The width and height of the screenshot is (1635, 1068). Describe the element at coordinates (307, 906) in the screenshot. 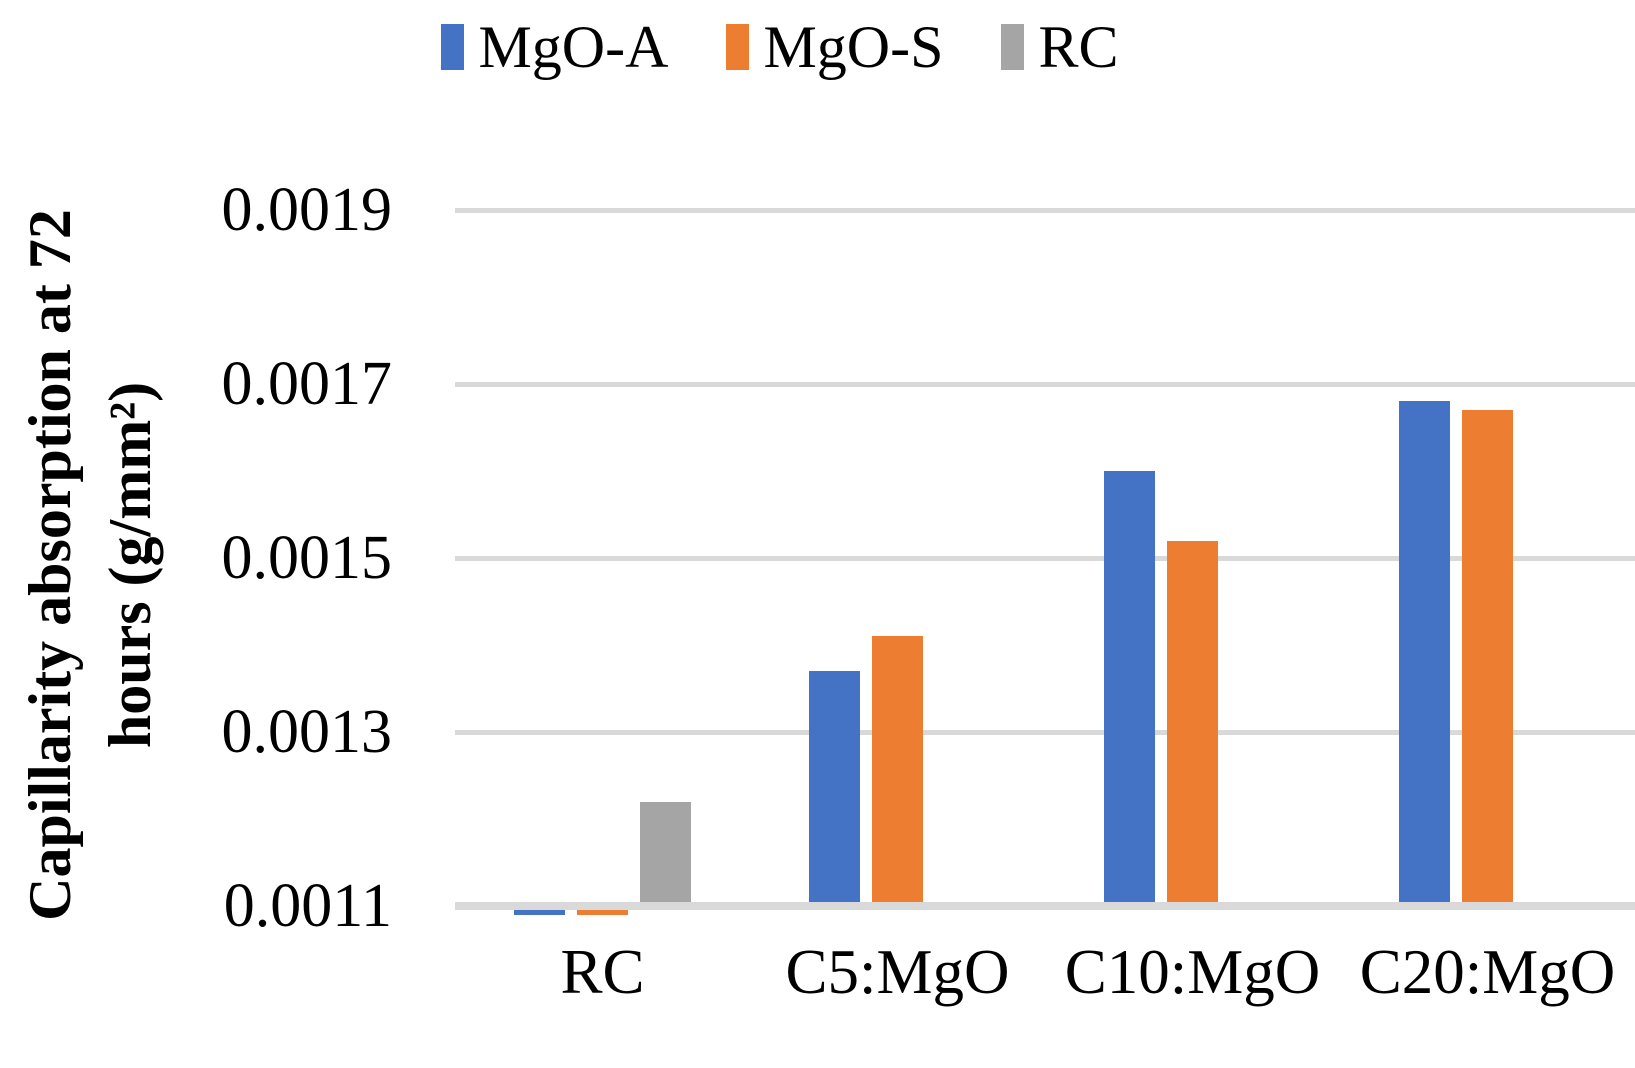

I see `y-tick-label: 0.0011` at that location.